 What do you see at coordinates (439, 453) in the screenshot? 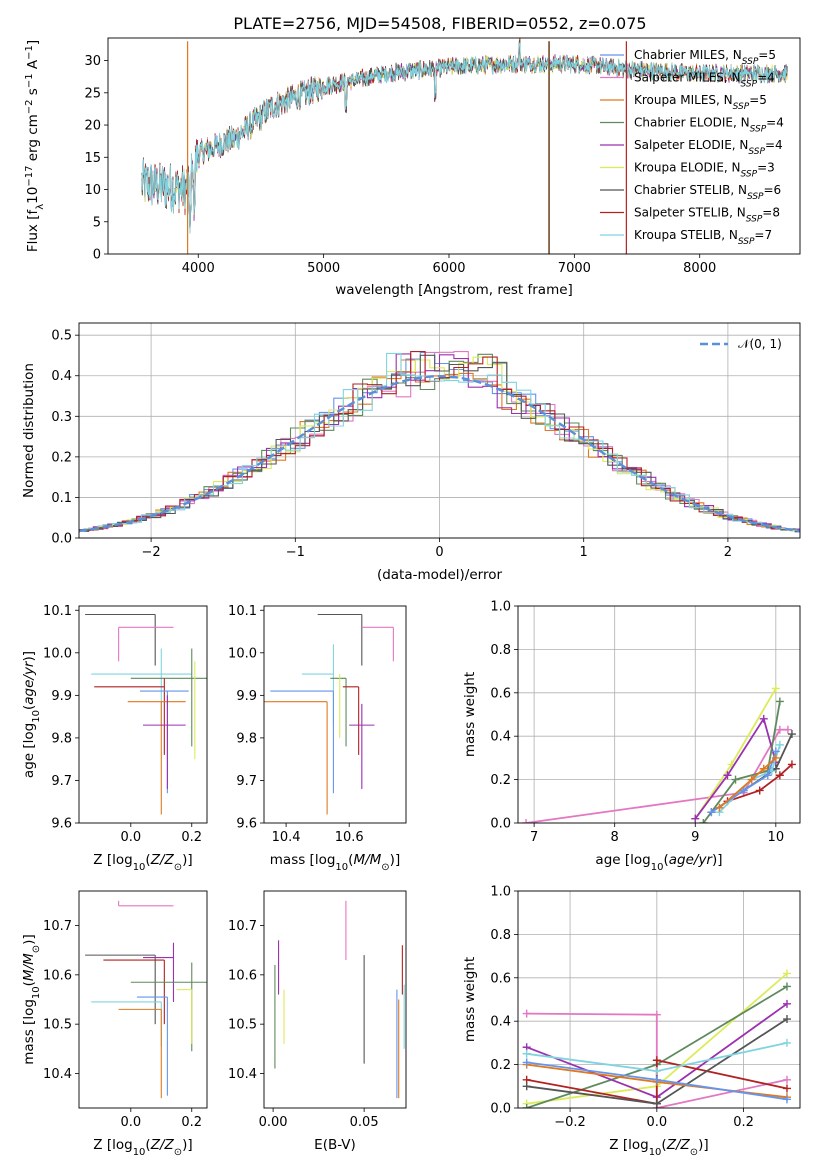
I see `normal-curve` at bounding box center [439, 453].